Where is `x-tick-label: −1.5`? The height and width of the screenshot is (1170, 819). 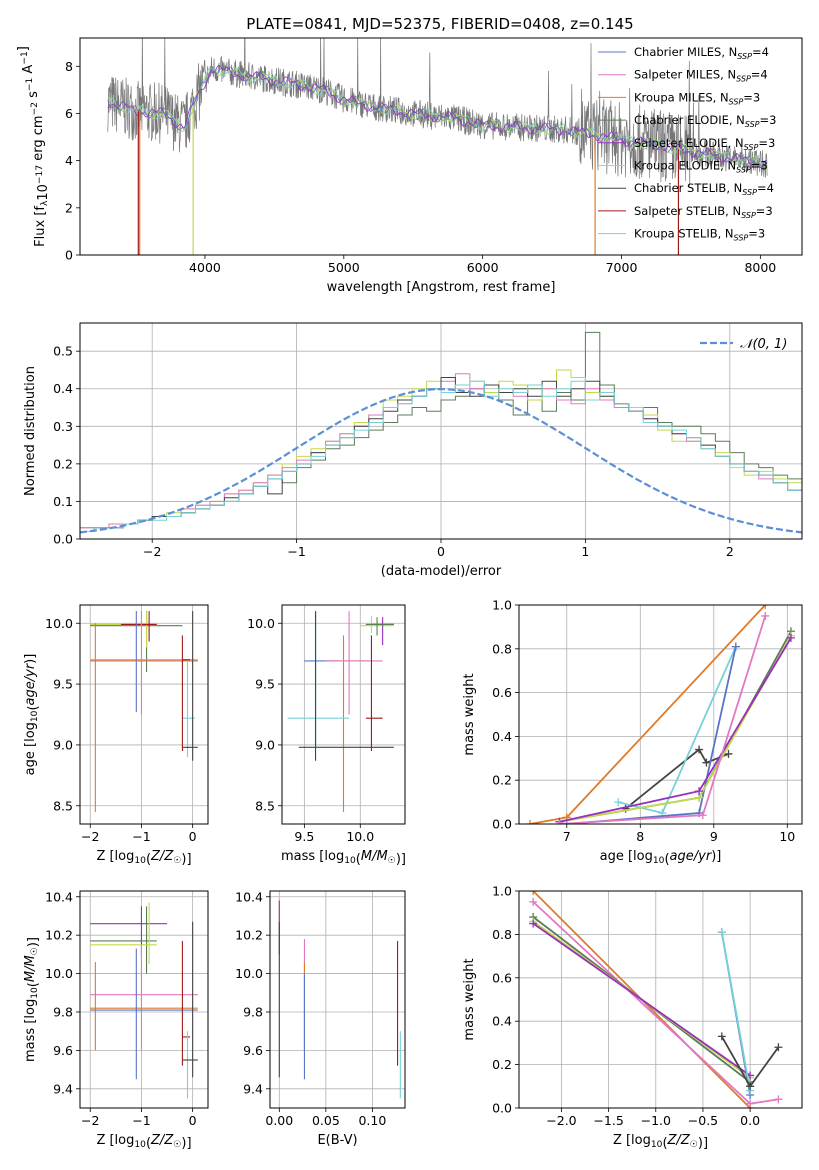
x-tick-label: −1.5 is located at coordinates (608, 1120).